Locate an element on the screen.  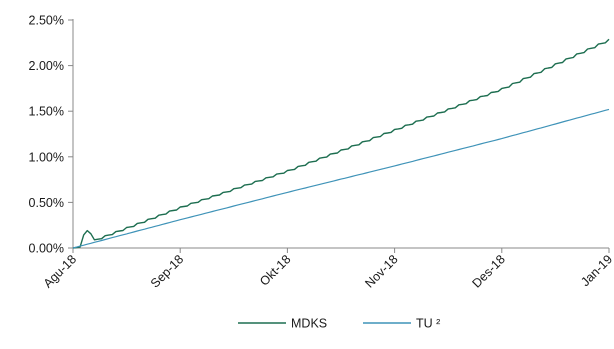
y-tick-label: 2.50% is located at coordinates (46, 21).